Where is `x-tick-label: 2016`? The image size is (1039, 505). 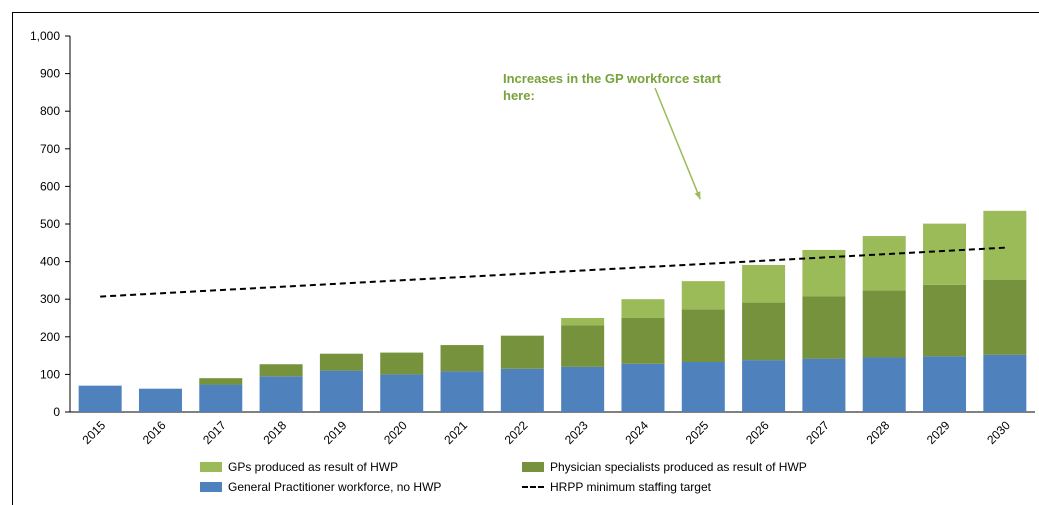
x-tick-label: 2016 is located at coordinates (154, 432).